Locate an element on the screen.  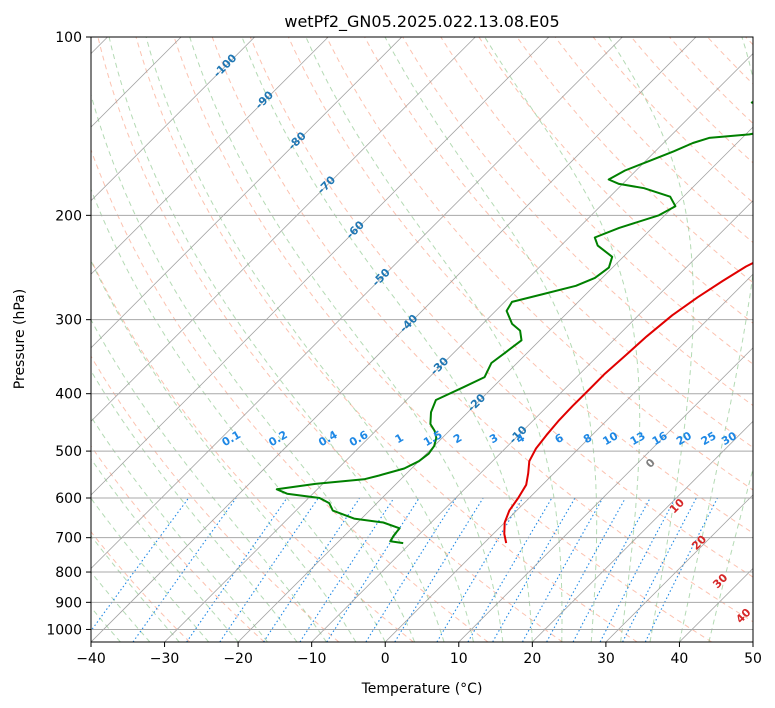
y-tick-label: 700 is located at coordinates (68, 539).